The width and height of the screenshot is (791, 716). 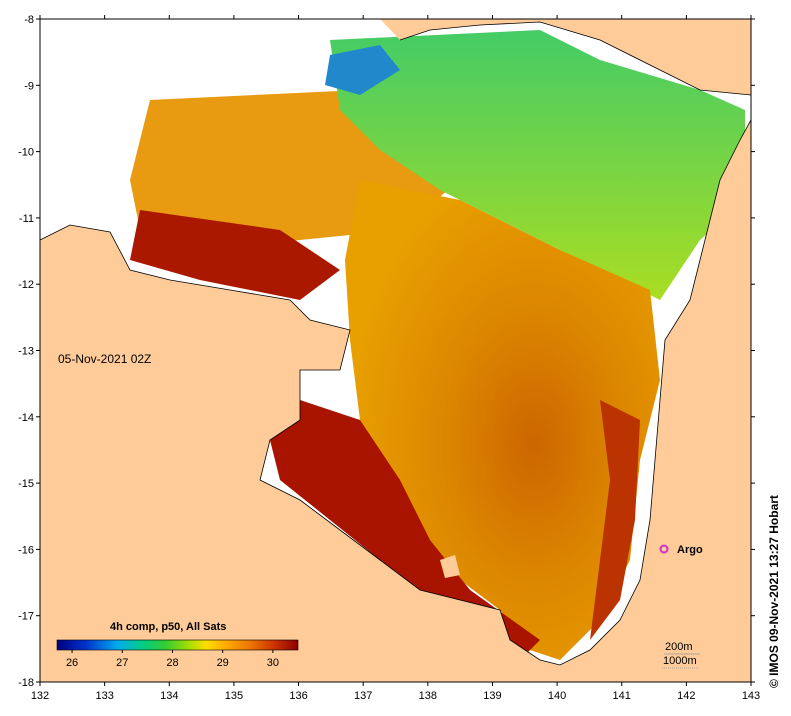 I want to click on sst-region-hot-sw, so click(x=405, y=530).